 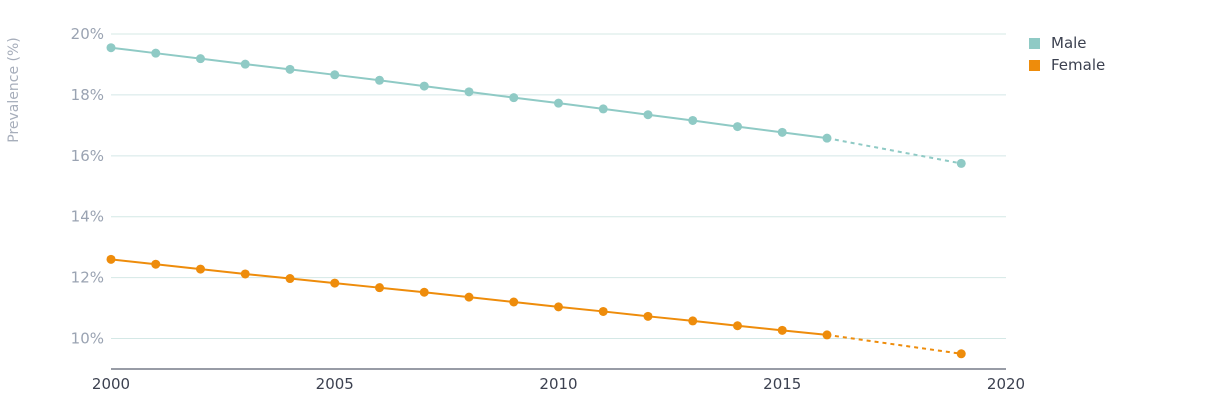 What do you see at coordinates (1067, 54) in the screenshot?
I see `legend: Male Female` at bounding box center [1067, 54].